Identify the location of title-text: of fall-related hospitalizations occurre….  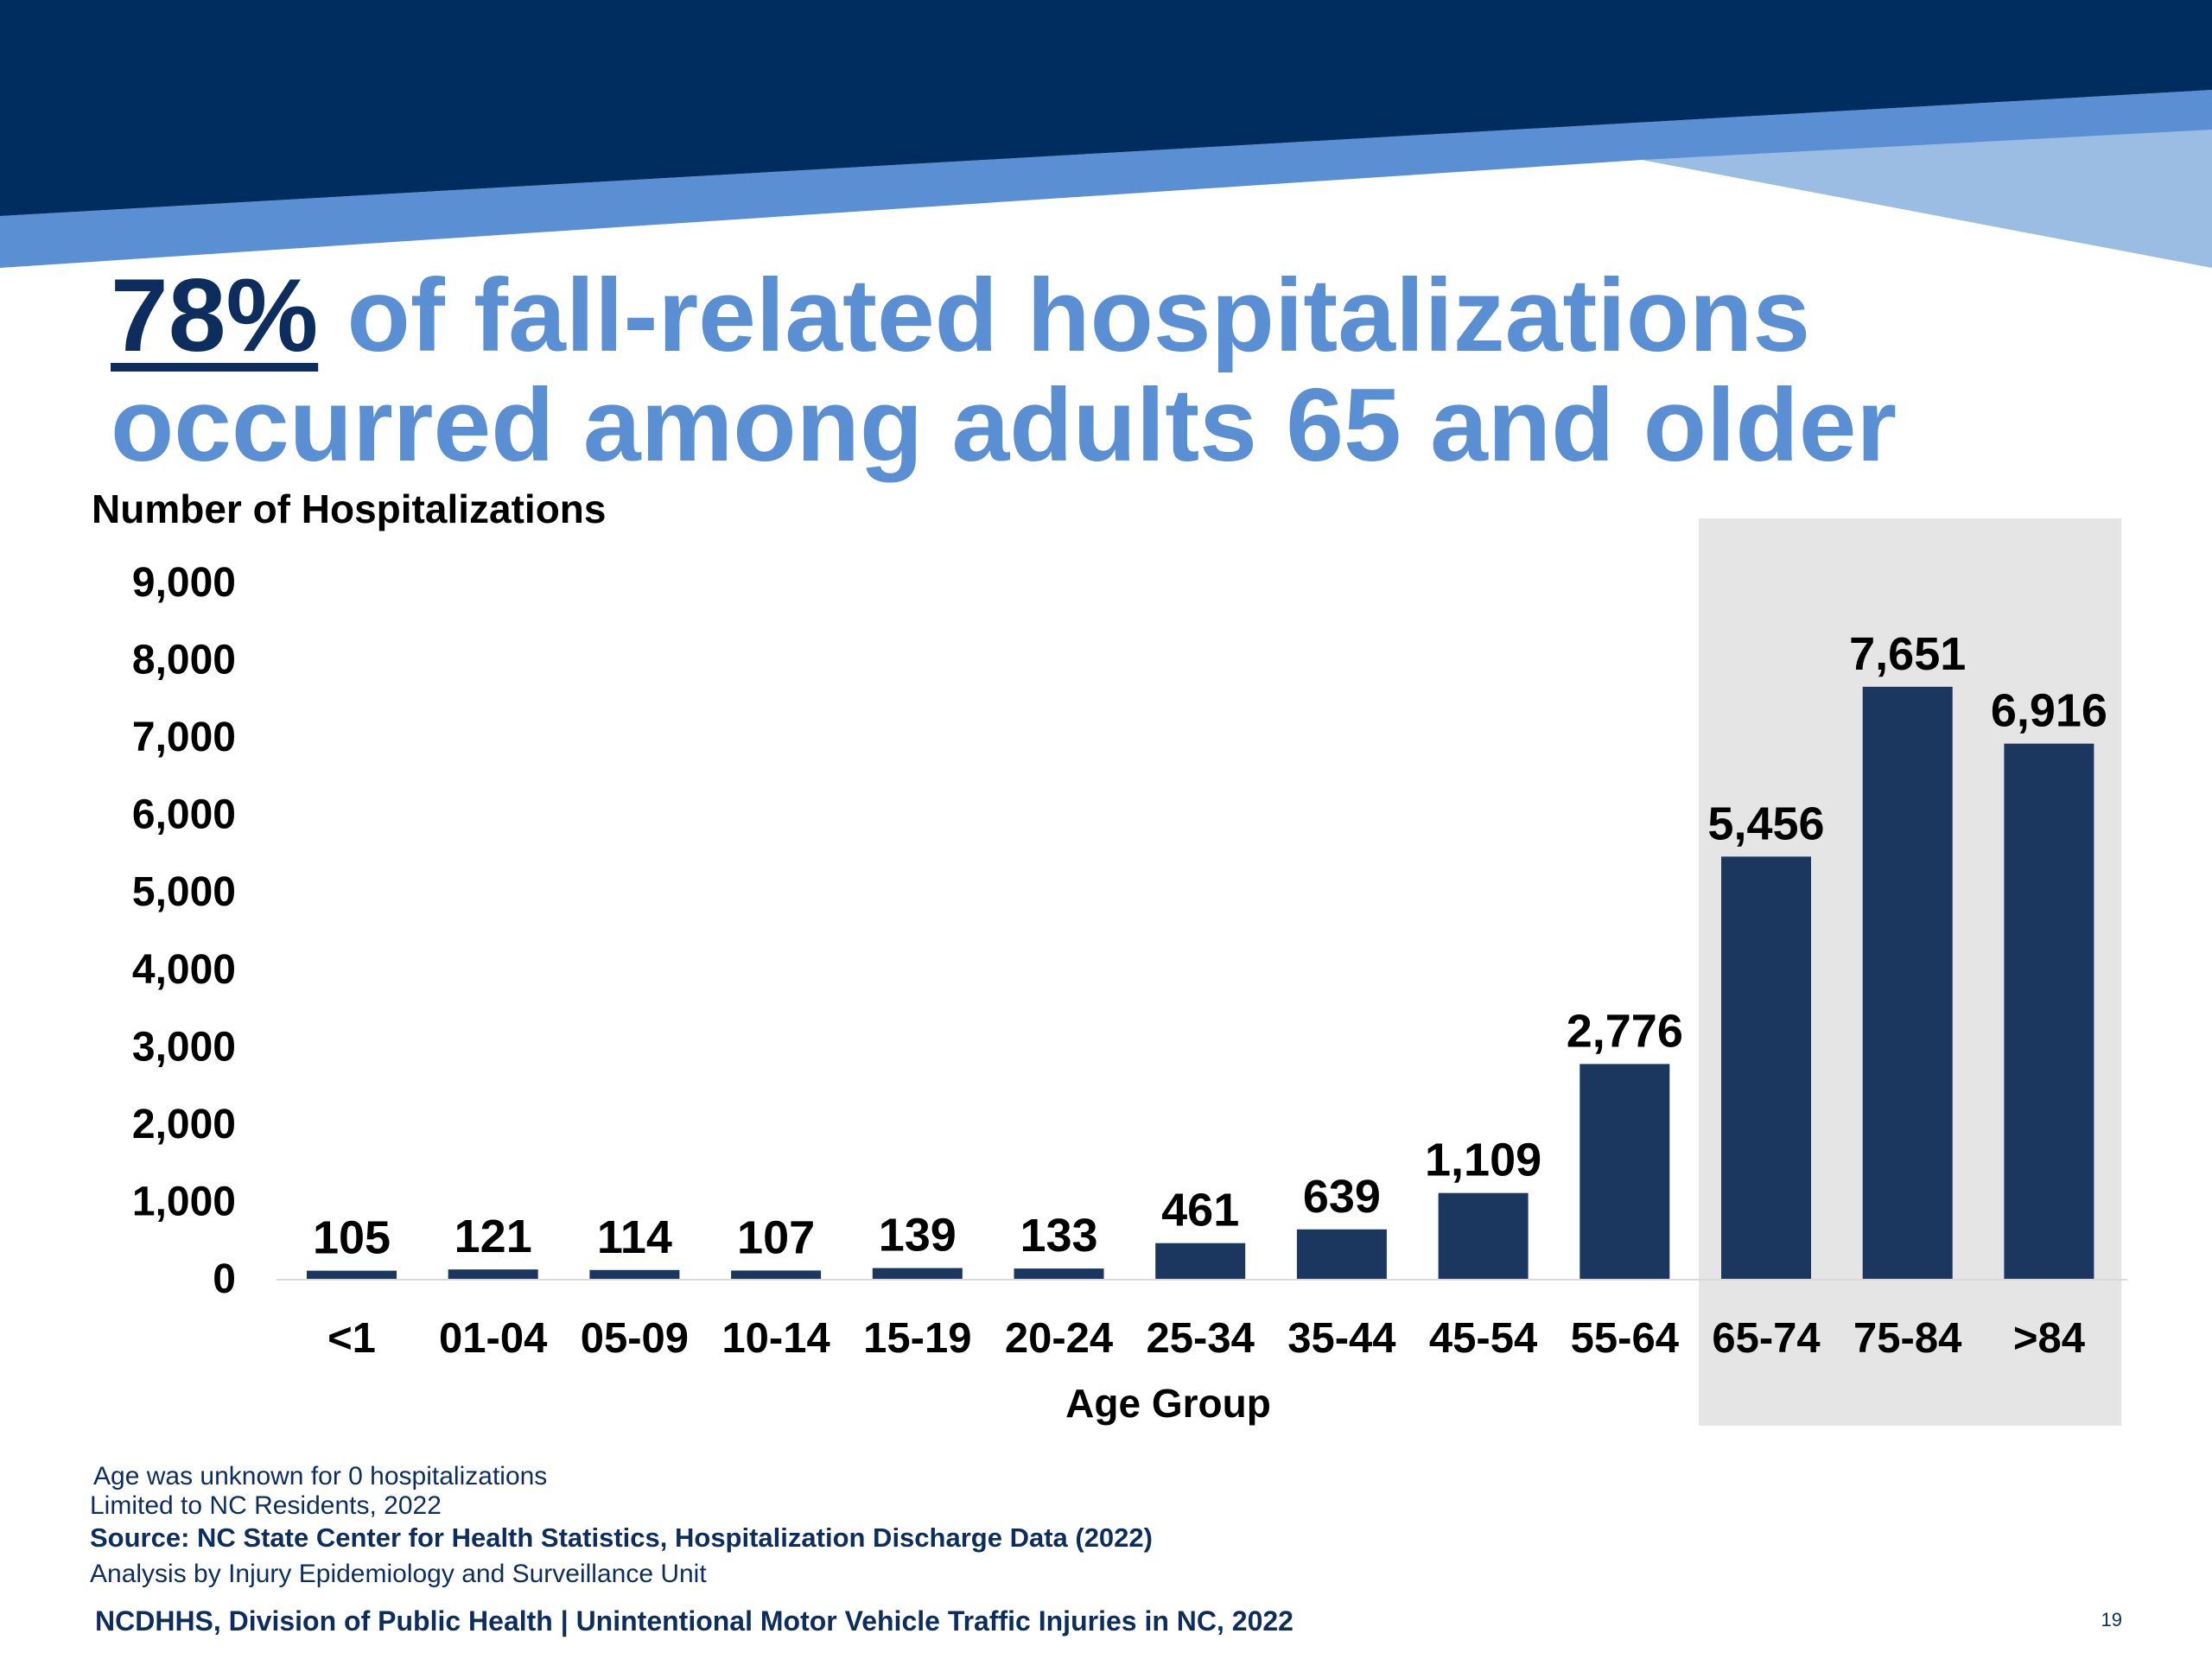
(1004, 370).